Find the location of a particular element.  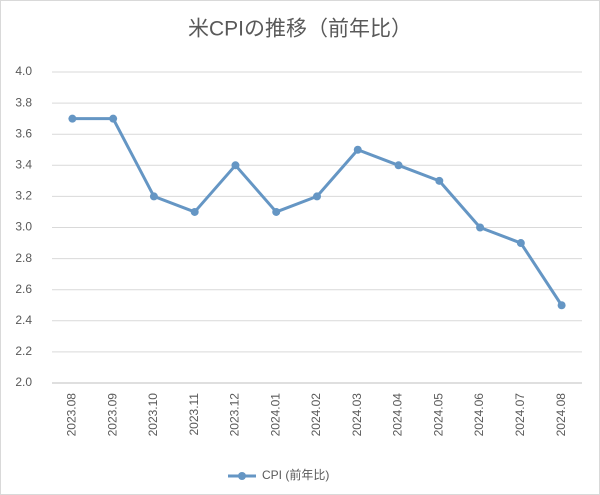

x-tick-label: 2023.12 is located at coordinates (235, 415).